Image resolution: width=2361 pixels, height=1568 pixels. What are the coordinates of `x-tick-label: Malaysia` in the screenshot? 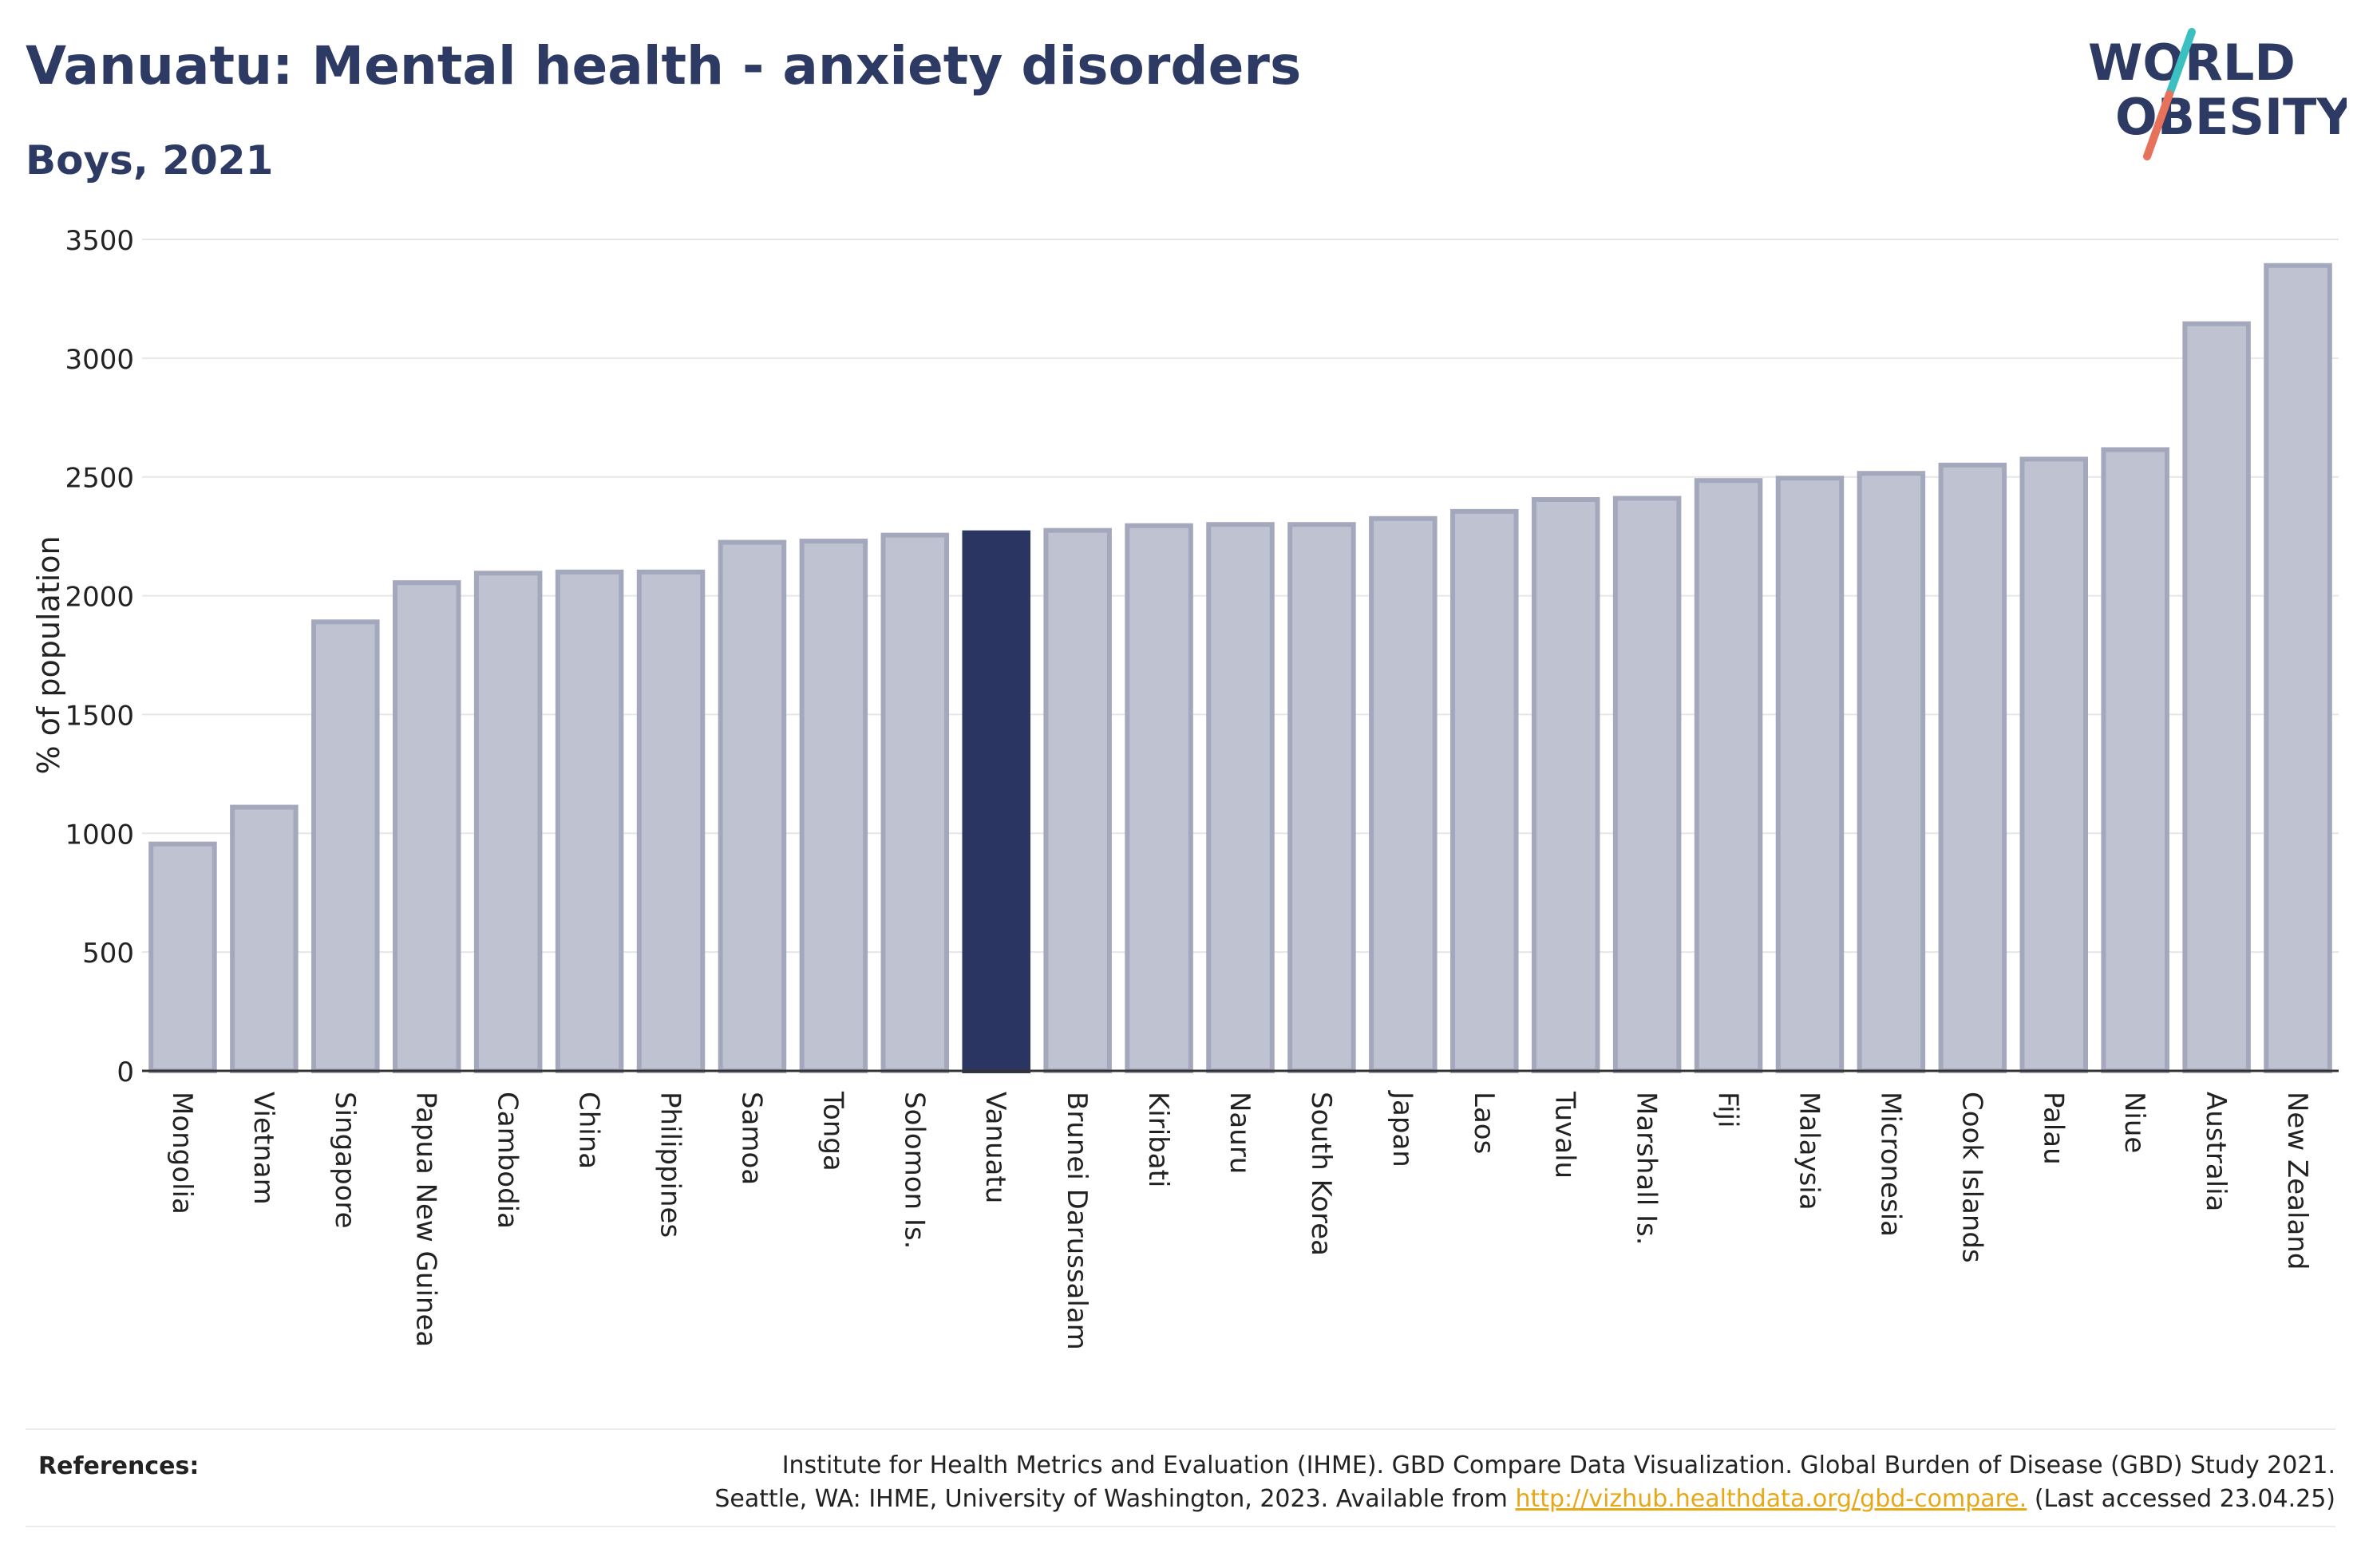 It's located at (1809, 1151).